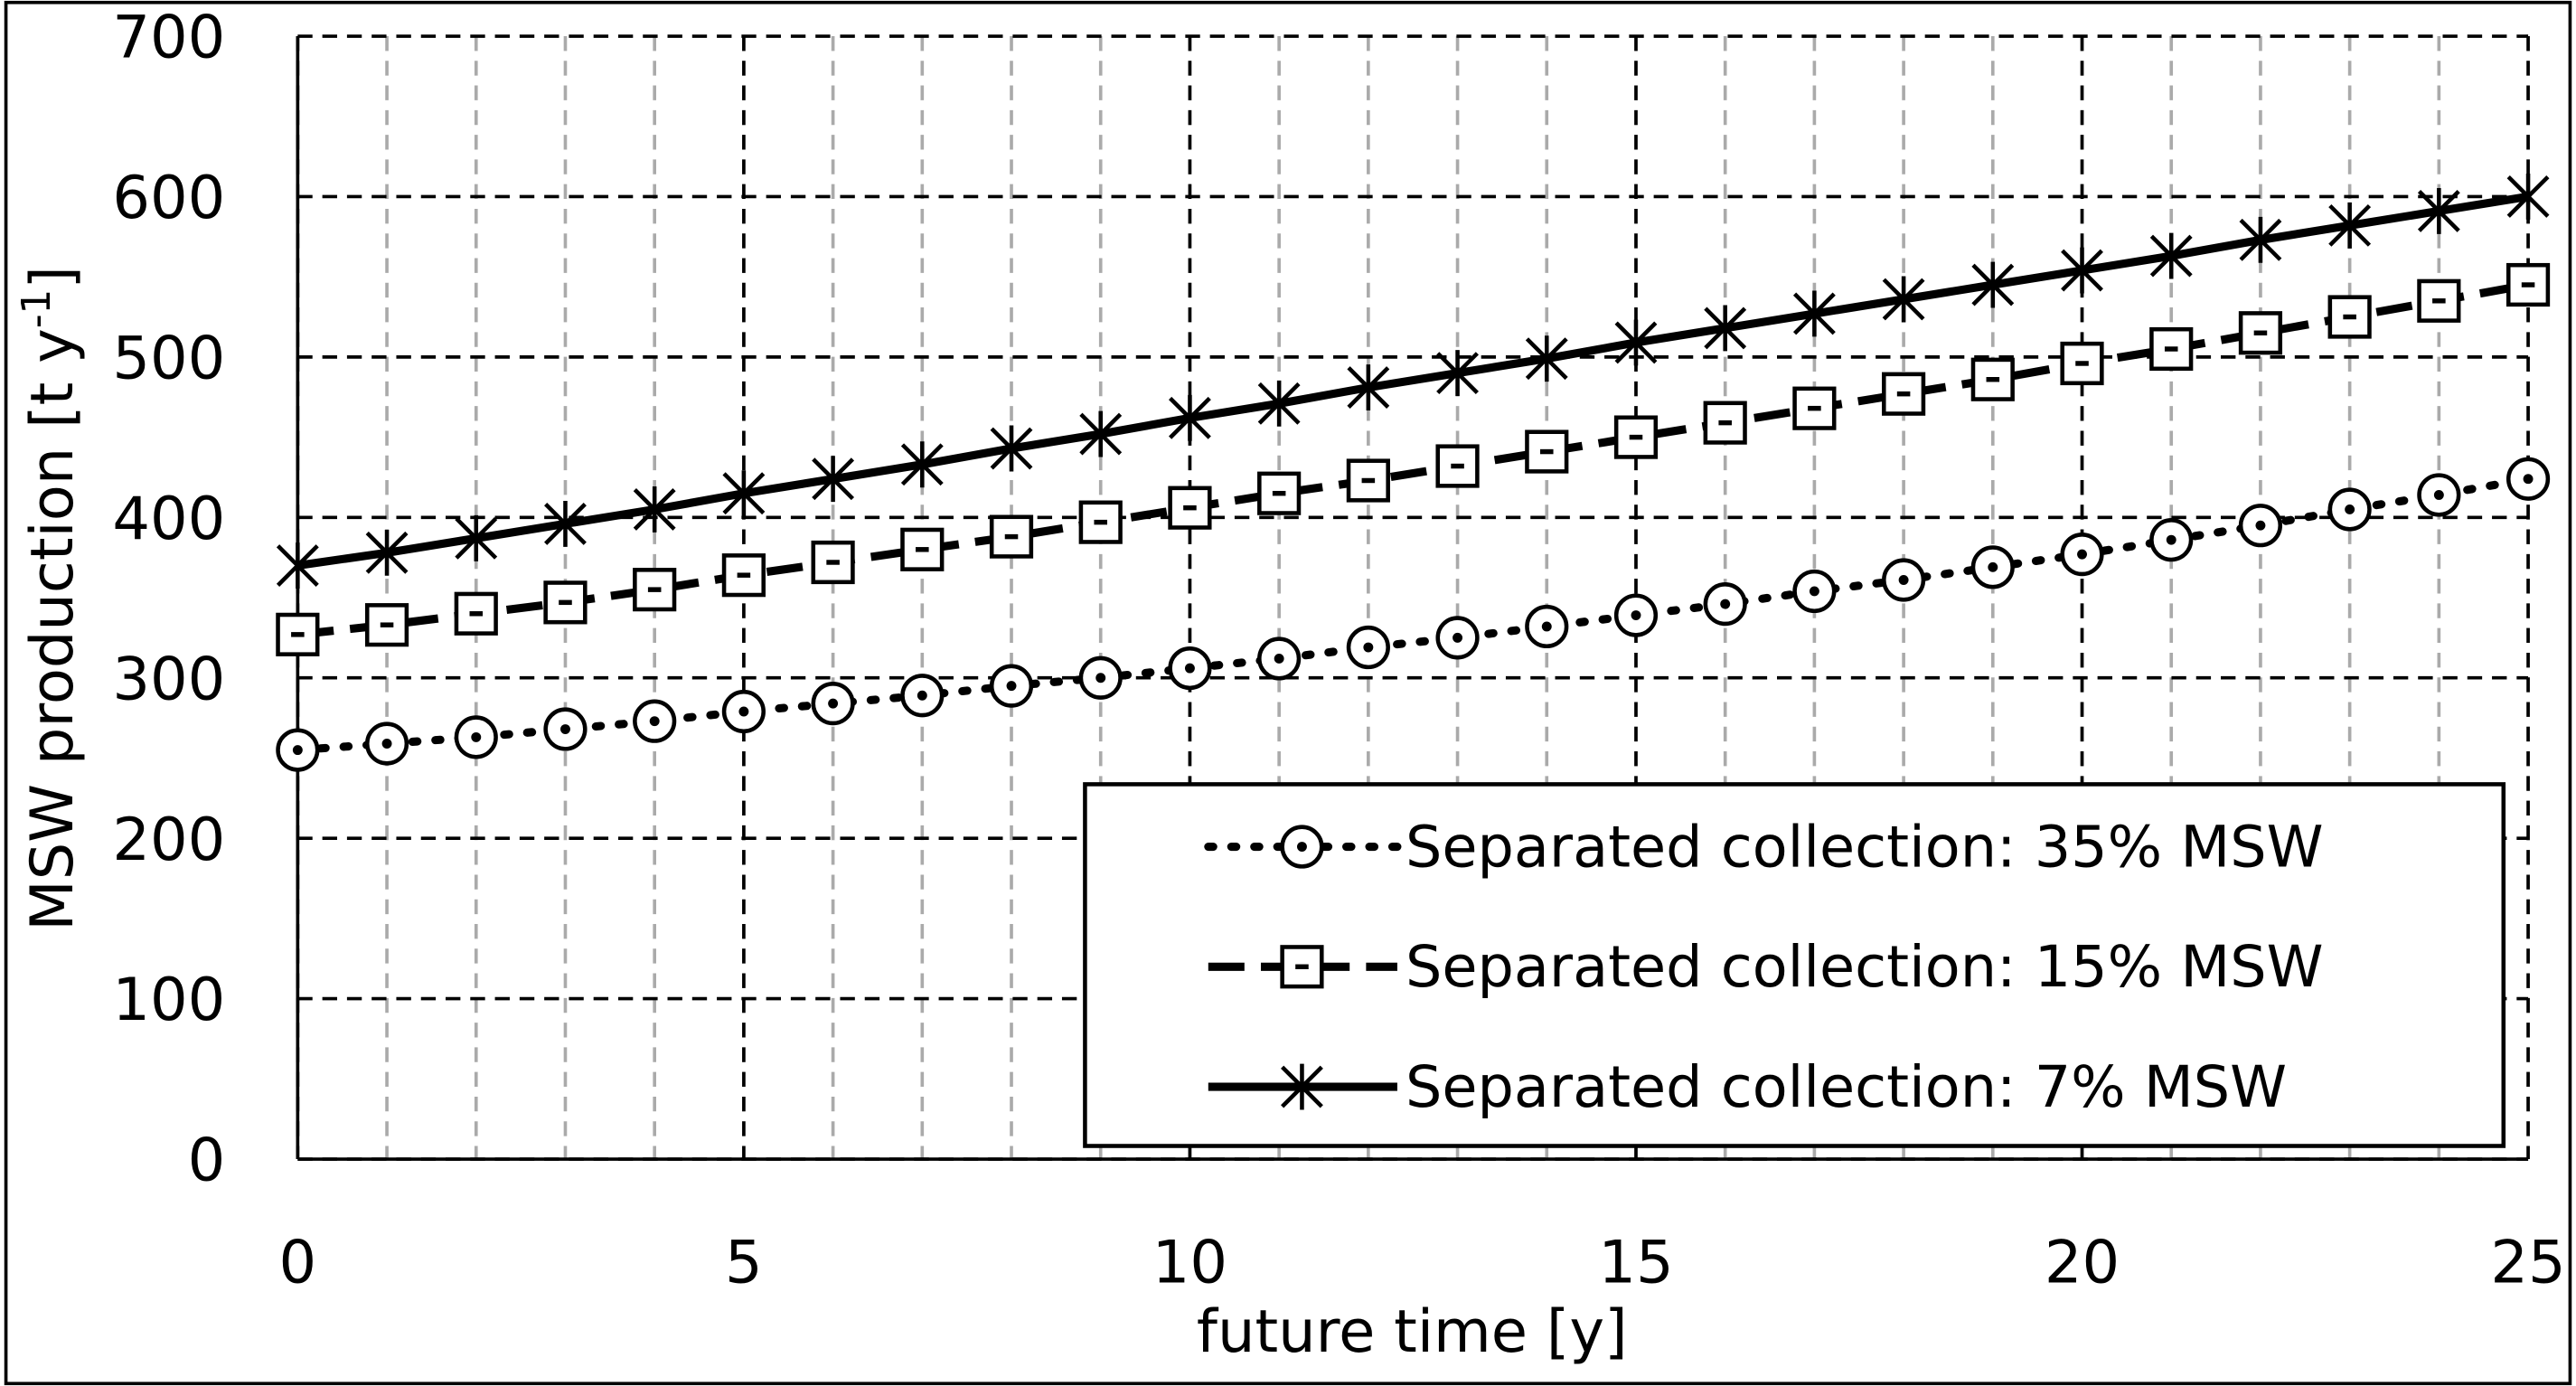 This screenshot has height=1386, width=2576. What do you see at coordinates (744, 1262) in the screenshot?
I see `x-tick-label: 5` at bounding box center [744, 1262].